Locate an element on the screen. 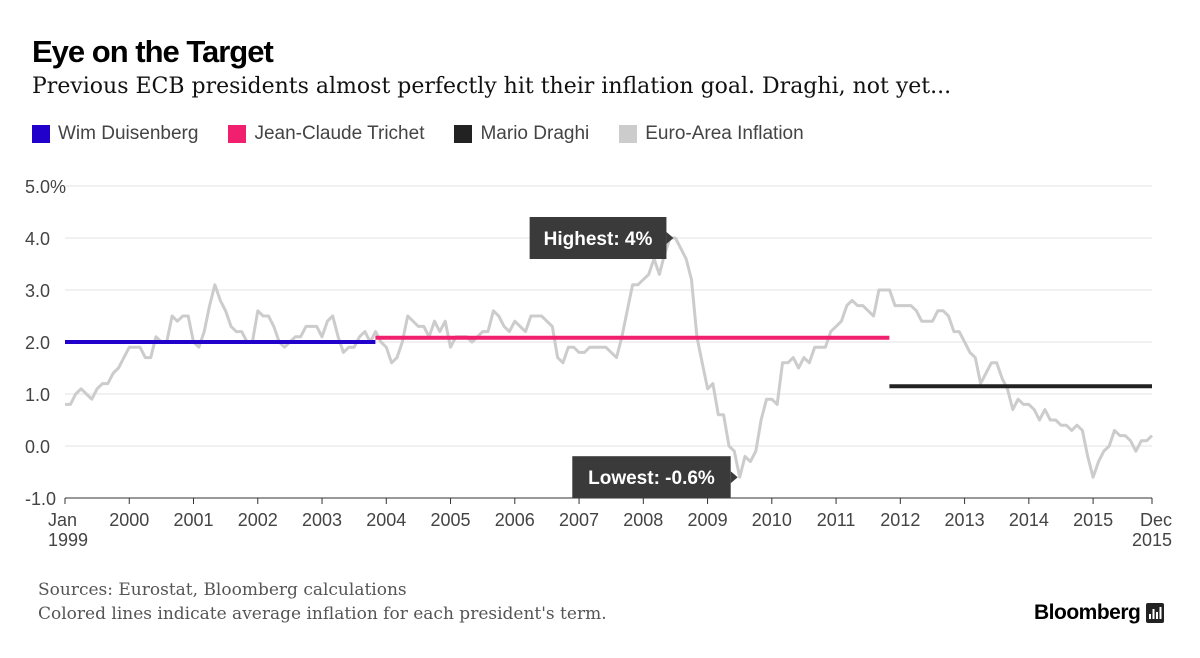  brand-logo: Bloomberg is located at coordinates (1099, 613).